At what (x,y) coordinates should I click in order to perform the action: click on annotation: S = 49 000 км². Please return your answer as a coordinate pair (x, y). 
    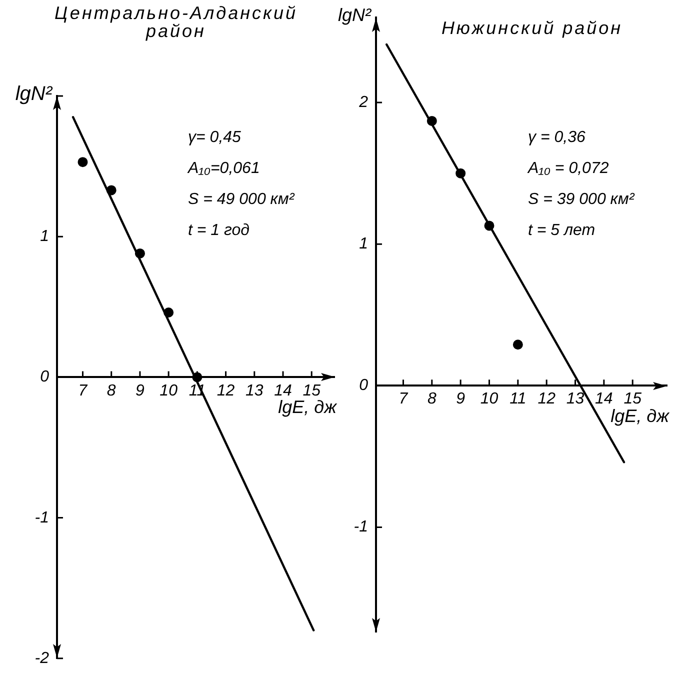
    Looking at the image, I should click on (241, 200).